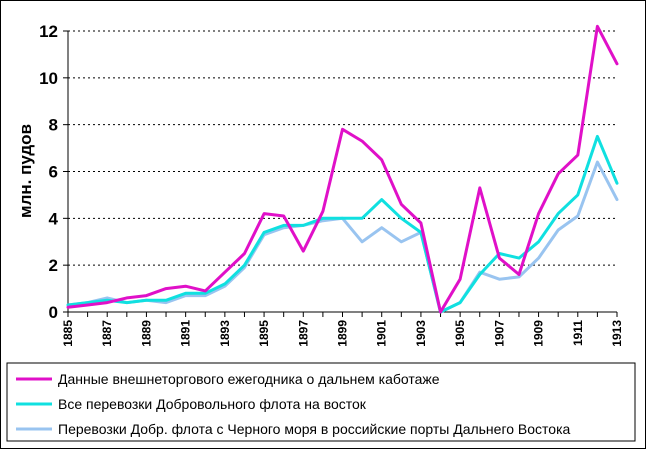 The height and width of the screenshot is (449, 646). What do you see at coordinates (578, 333) in the screenshot?
I see `x-tick-label: 1911` at bounding box center [578, 333].